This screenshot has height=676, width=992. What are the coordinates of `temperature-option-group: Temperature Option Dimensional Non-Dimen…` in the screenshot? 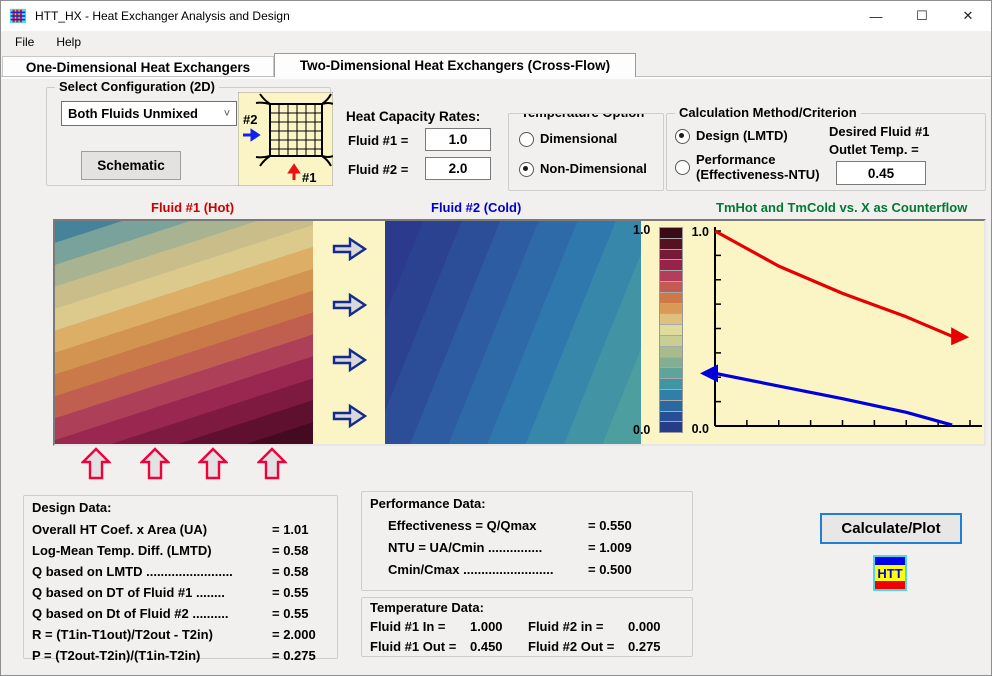 It's located at (586, 152).